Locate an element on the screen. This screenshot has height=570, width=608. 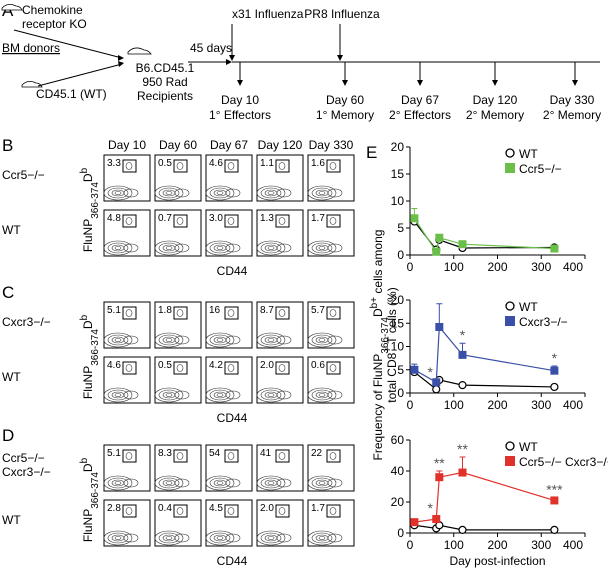
donor-text: Chemokine is located at coordinates (52, 10).